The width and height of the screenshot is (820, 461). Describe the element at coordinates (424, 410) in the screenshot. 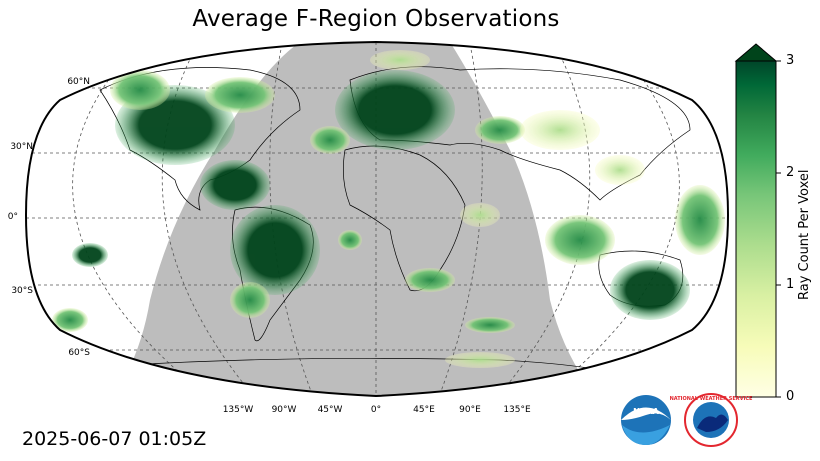

I see `lon-label: 45°E` at that location.